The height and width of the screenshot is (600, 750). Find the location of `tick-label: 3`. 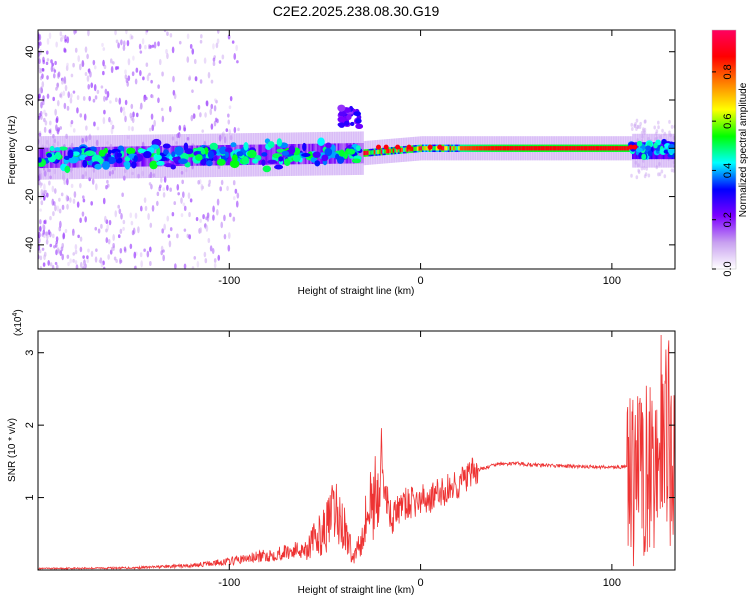

tick-label: 3 is located at coordinates (30, 353).